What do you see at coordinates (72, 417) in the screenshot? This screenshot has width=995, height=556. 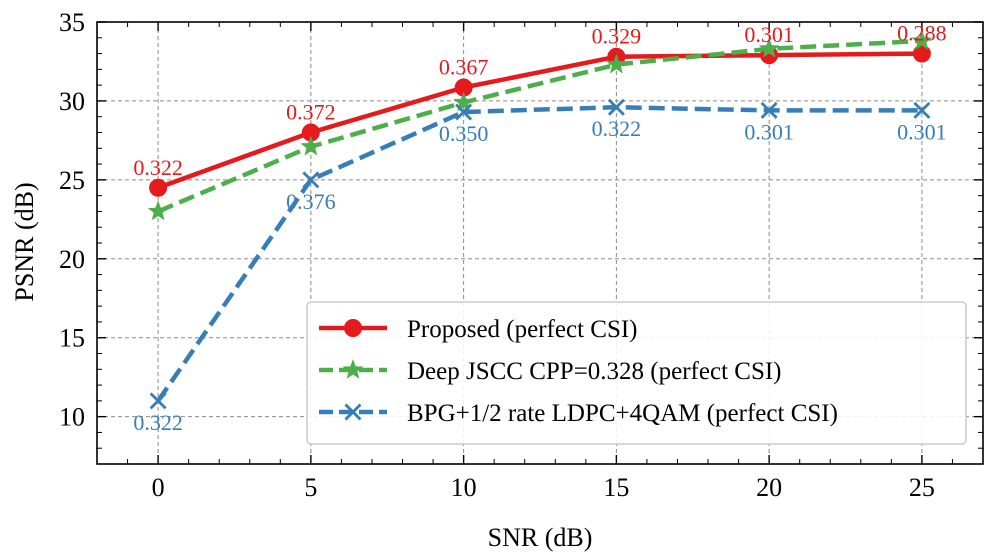 I see `y-tick-label: 10` at bounding box center [72, 417].